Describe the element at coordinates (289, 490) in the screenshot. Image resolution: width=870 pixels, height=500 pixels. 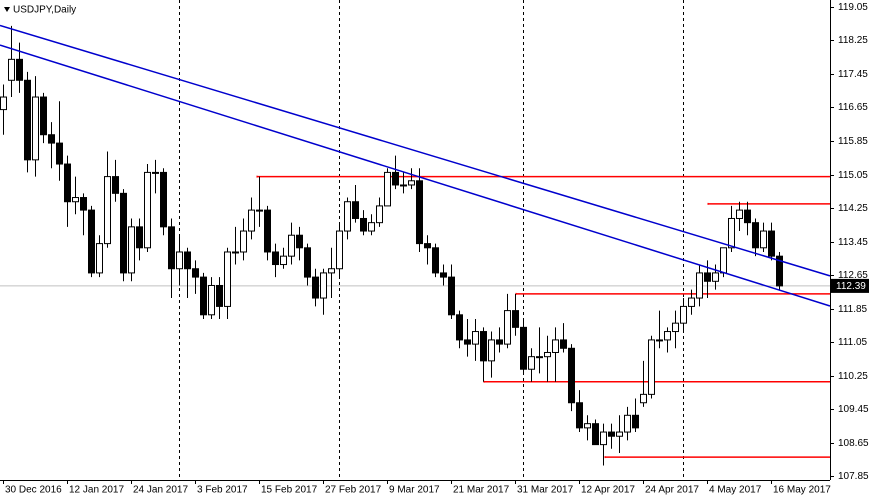
I see `x-tick-label: 15 Feb 2017` at that location.